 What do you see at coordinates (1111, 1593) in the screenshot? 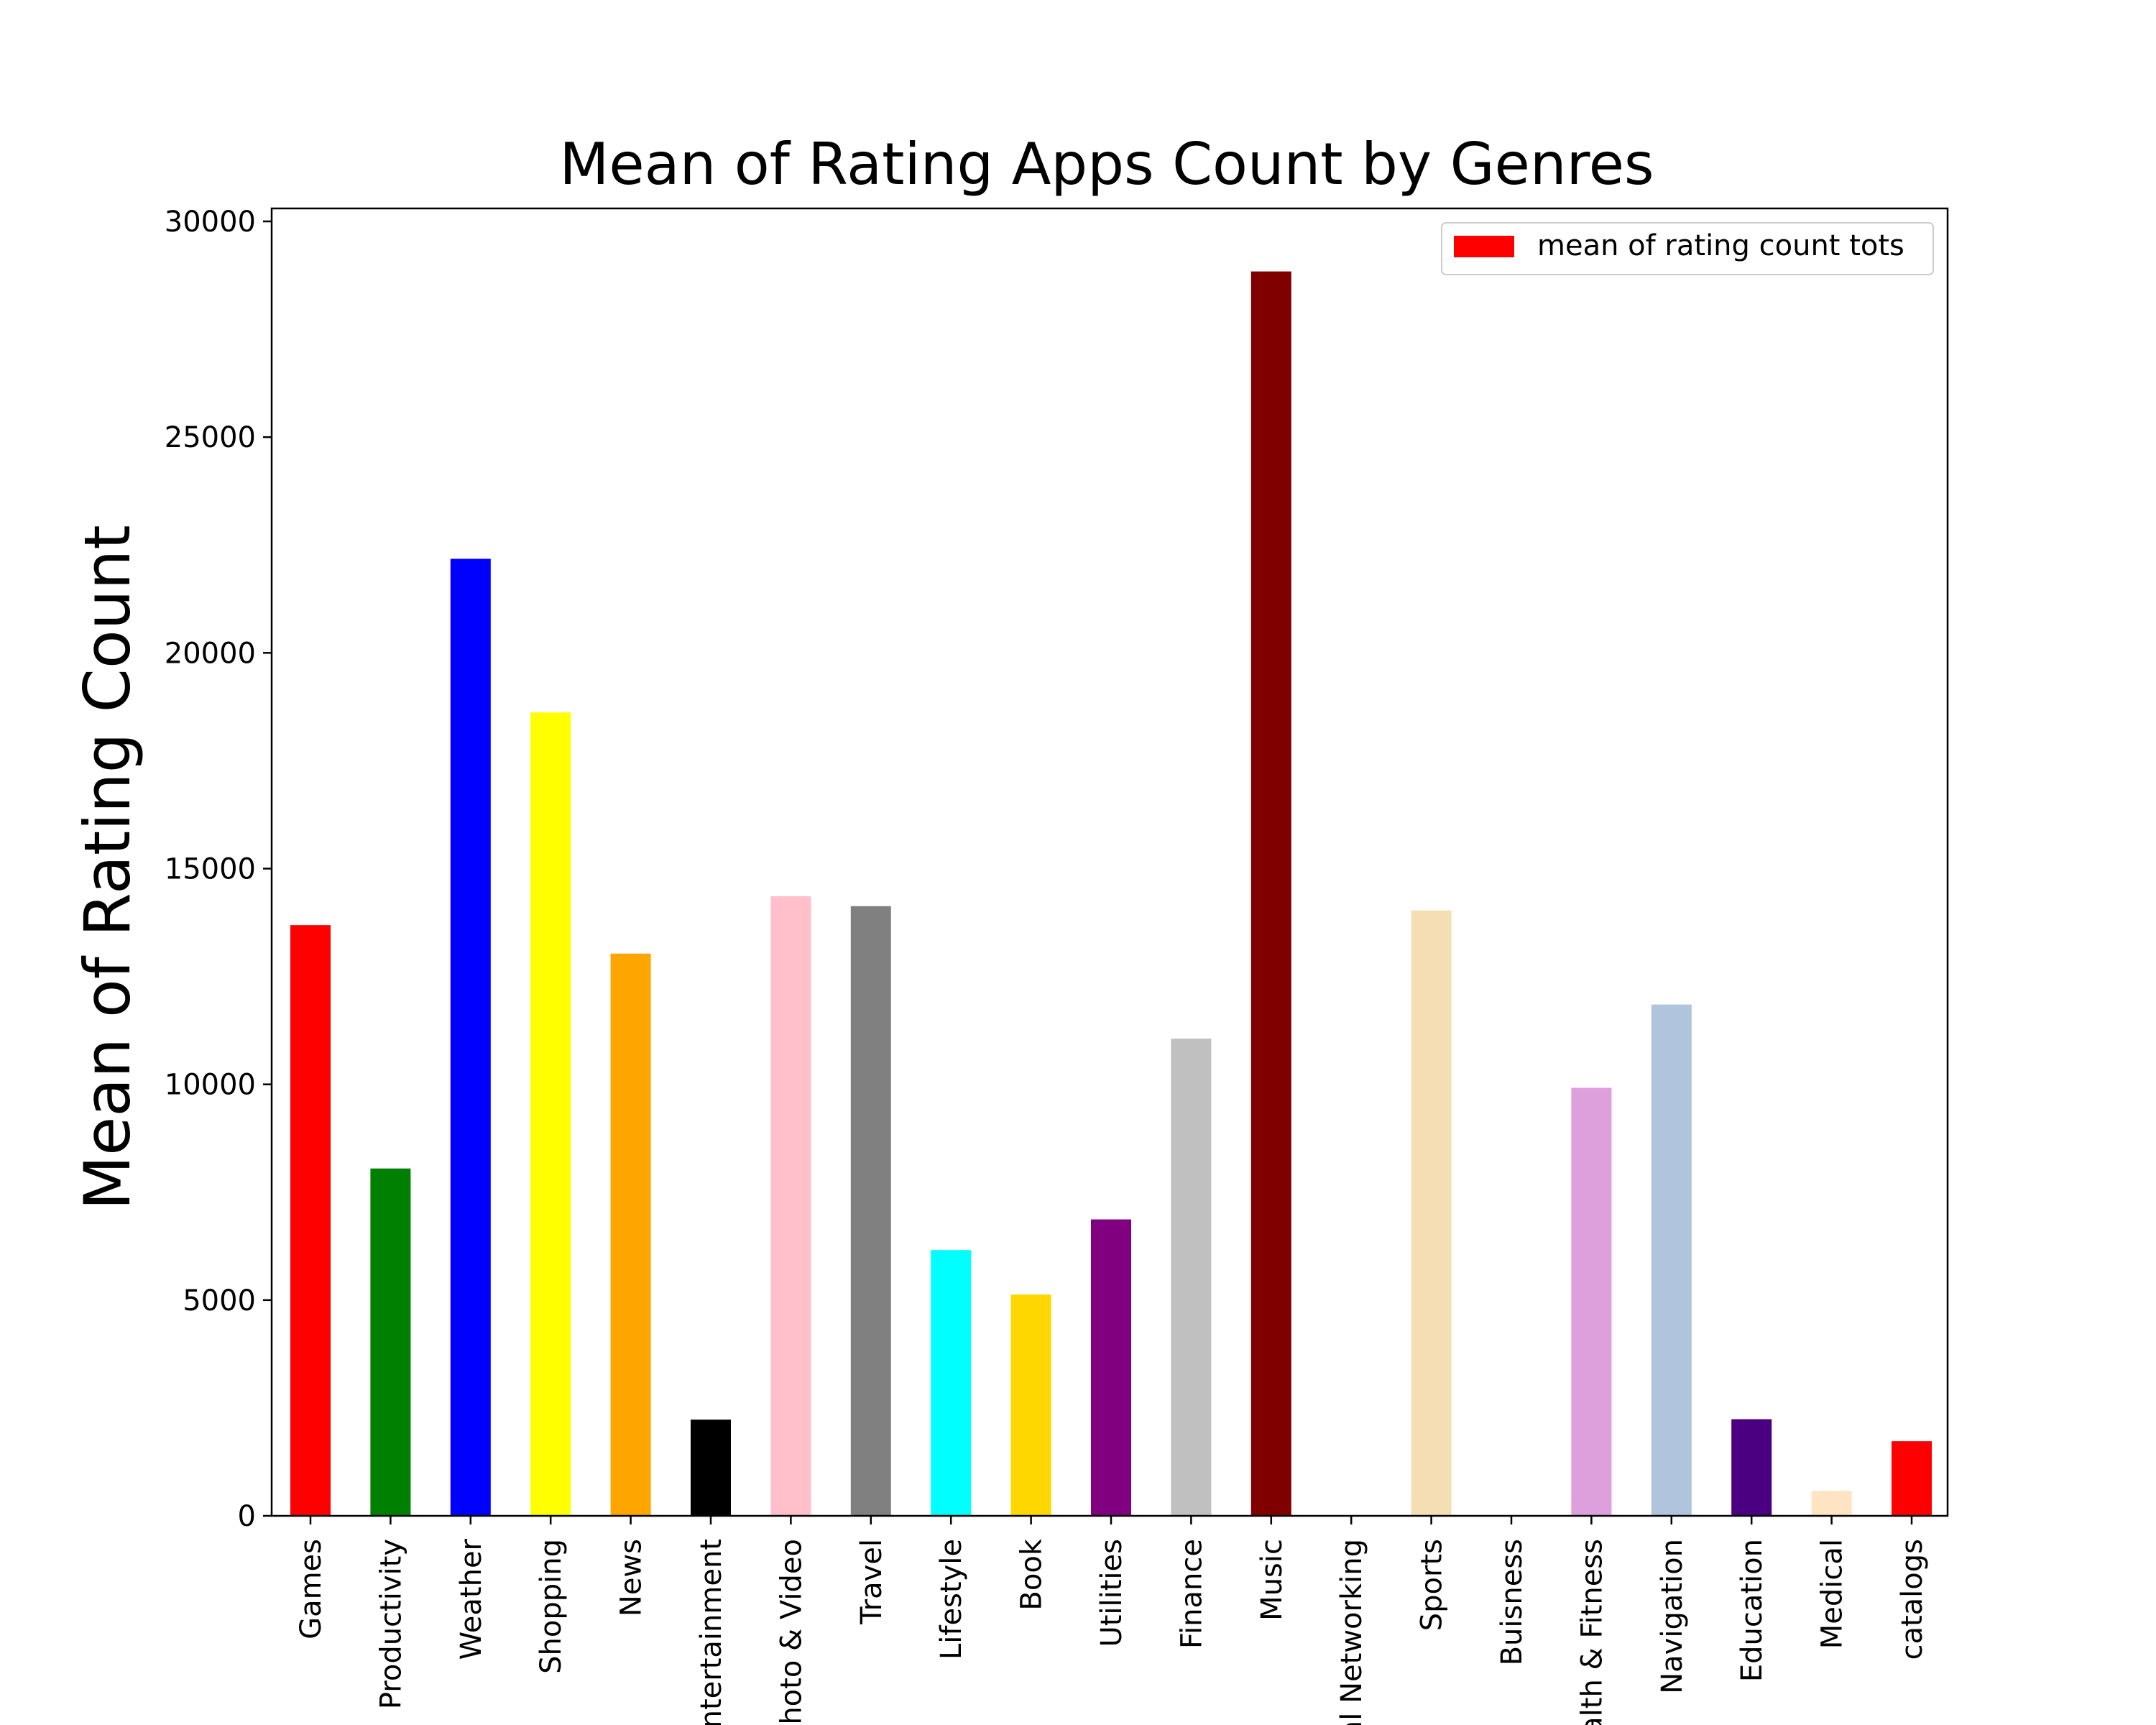
I see `x-tick-label: Utilities` at bounding box center [1111, 1593].